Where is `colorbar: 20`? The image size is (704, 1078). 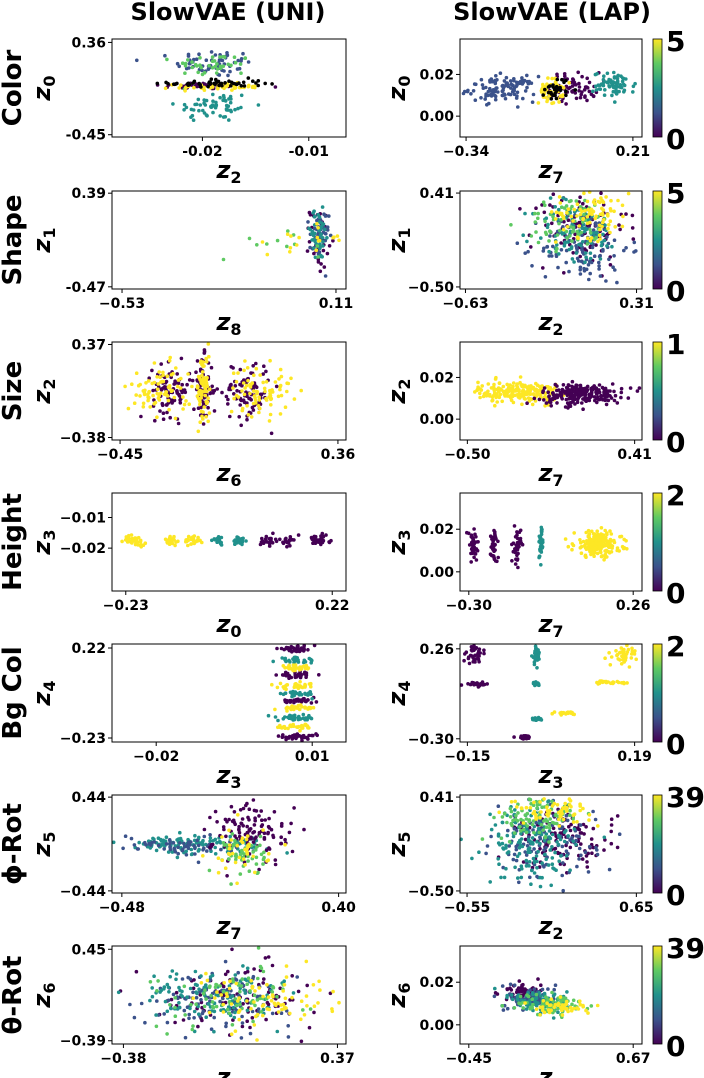 colorbar: 20 is located at coordinates (668, 544).